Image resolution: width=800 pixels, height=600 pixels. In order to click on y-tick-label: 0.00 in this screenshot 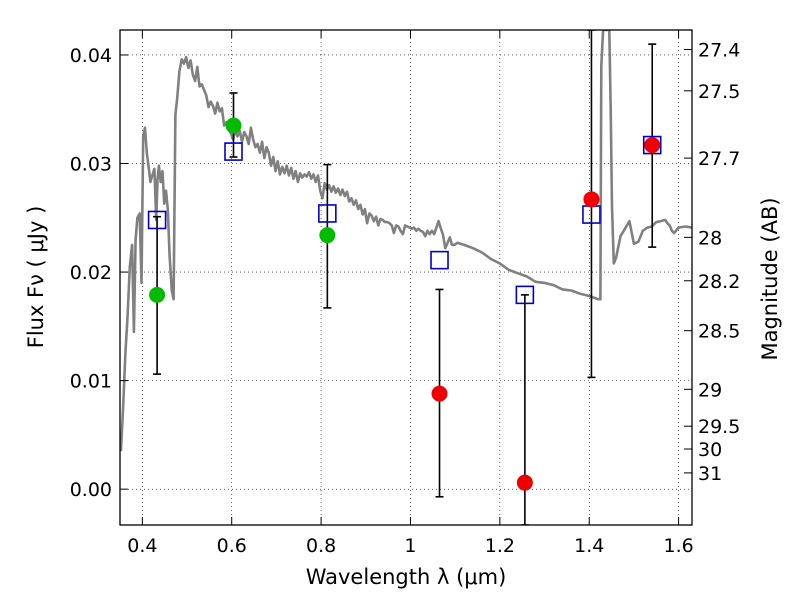, I will do `click(91, 490)`.